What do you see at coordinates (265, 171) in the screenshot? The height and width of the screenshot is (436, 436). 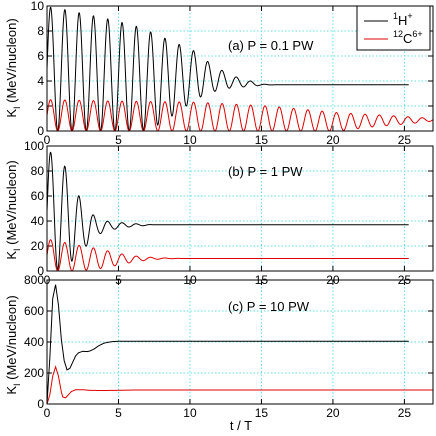 I see `panel-b-label: (b) P = 1 PW` at bounding box center [265, 171].